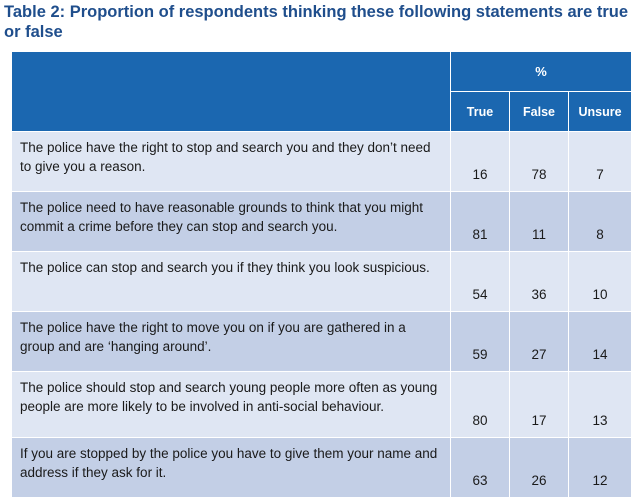  I want to click on unsure-cell: 14, so click(600, 341).